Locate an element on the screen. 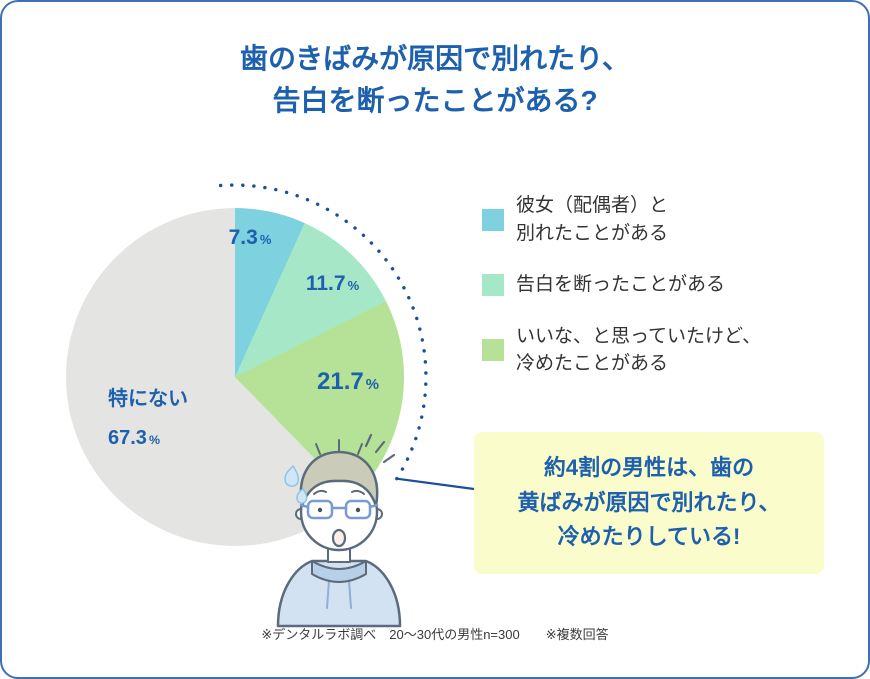 The height and width of the screenshot is (679, 870). man-ear-right is located at coordinates (377, 514).